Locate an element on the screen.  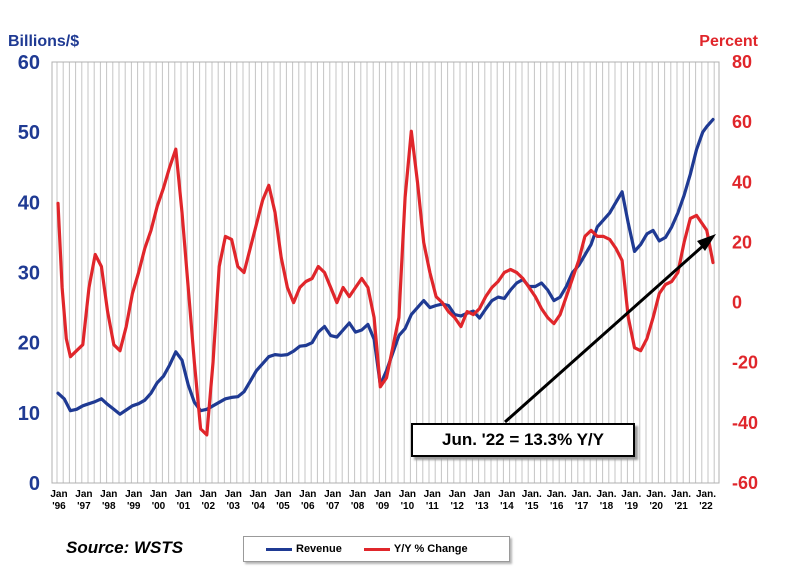
x-tick-label: '16 is located at coordinates (557, 506).